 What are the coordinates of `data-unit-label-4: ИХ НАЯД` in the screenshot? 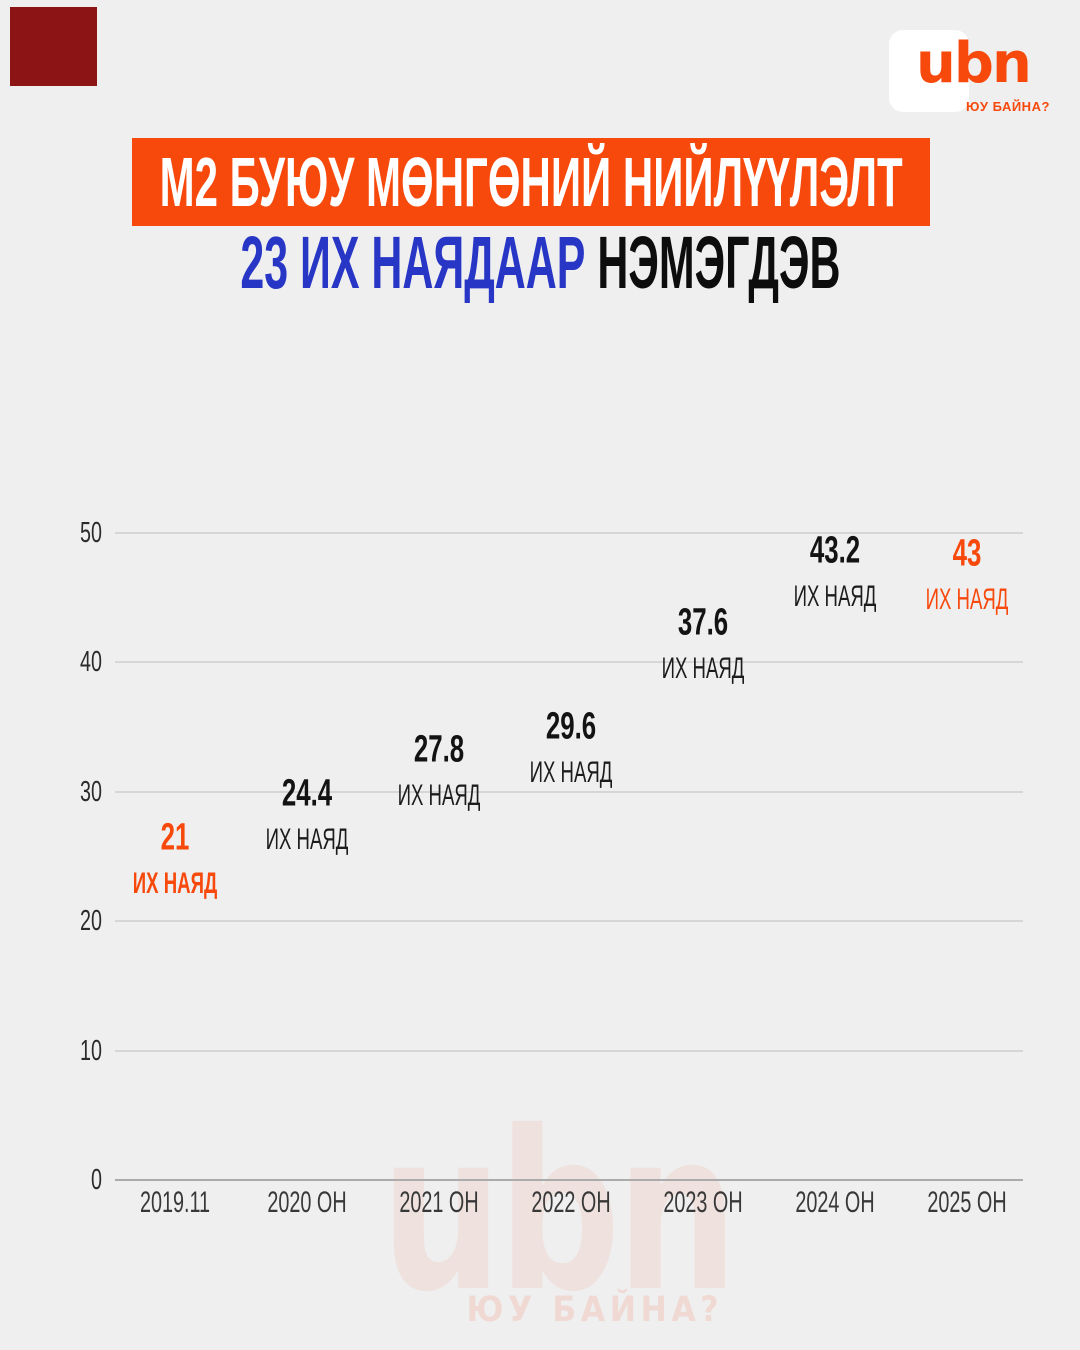 It's located at (571, 772).